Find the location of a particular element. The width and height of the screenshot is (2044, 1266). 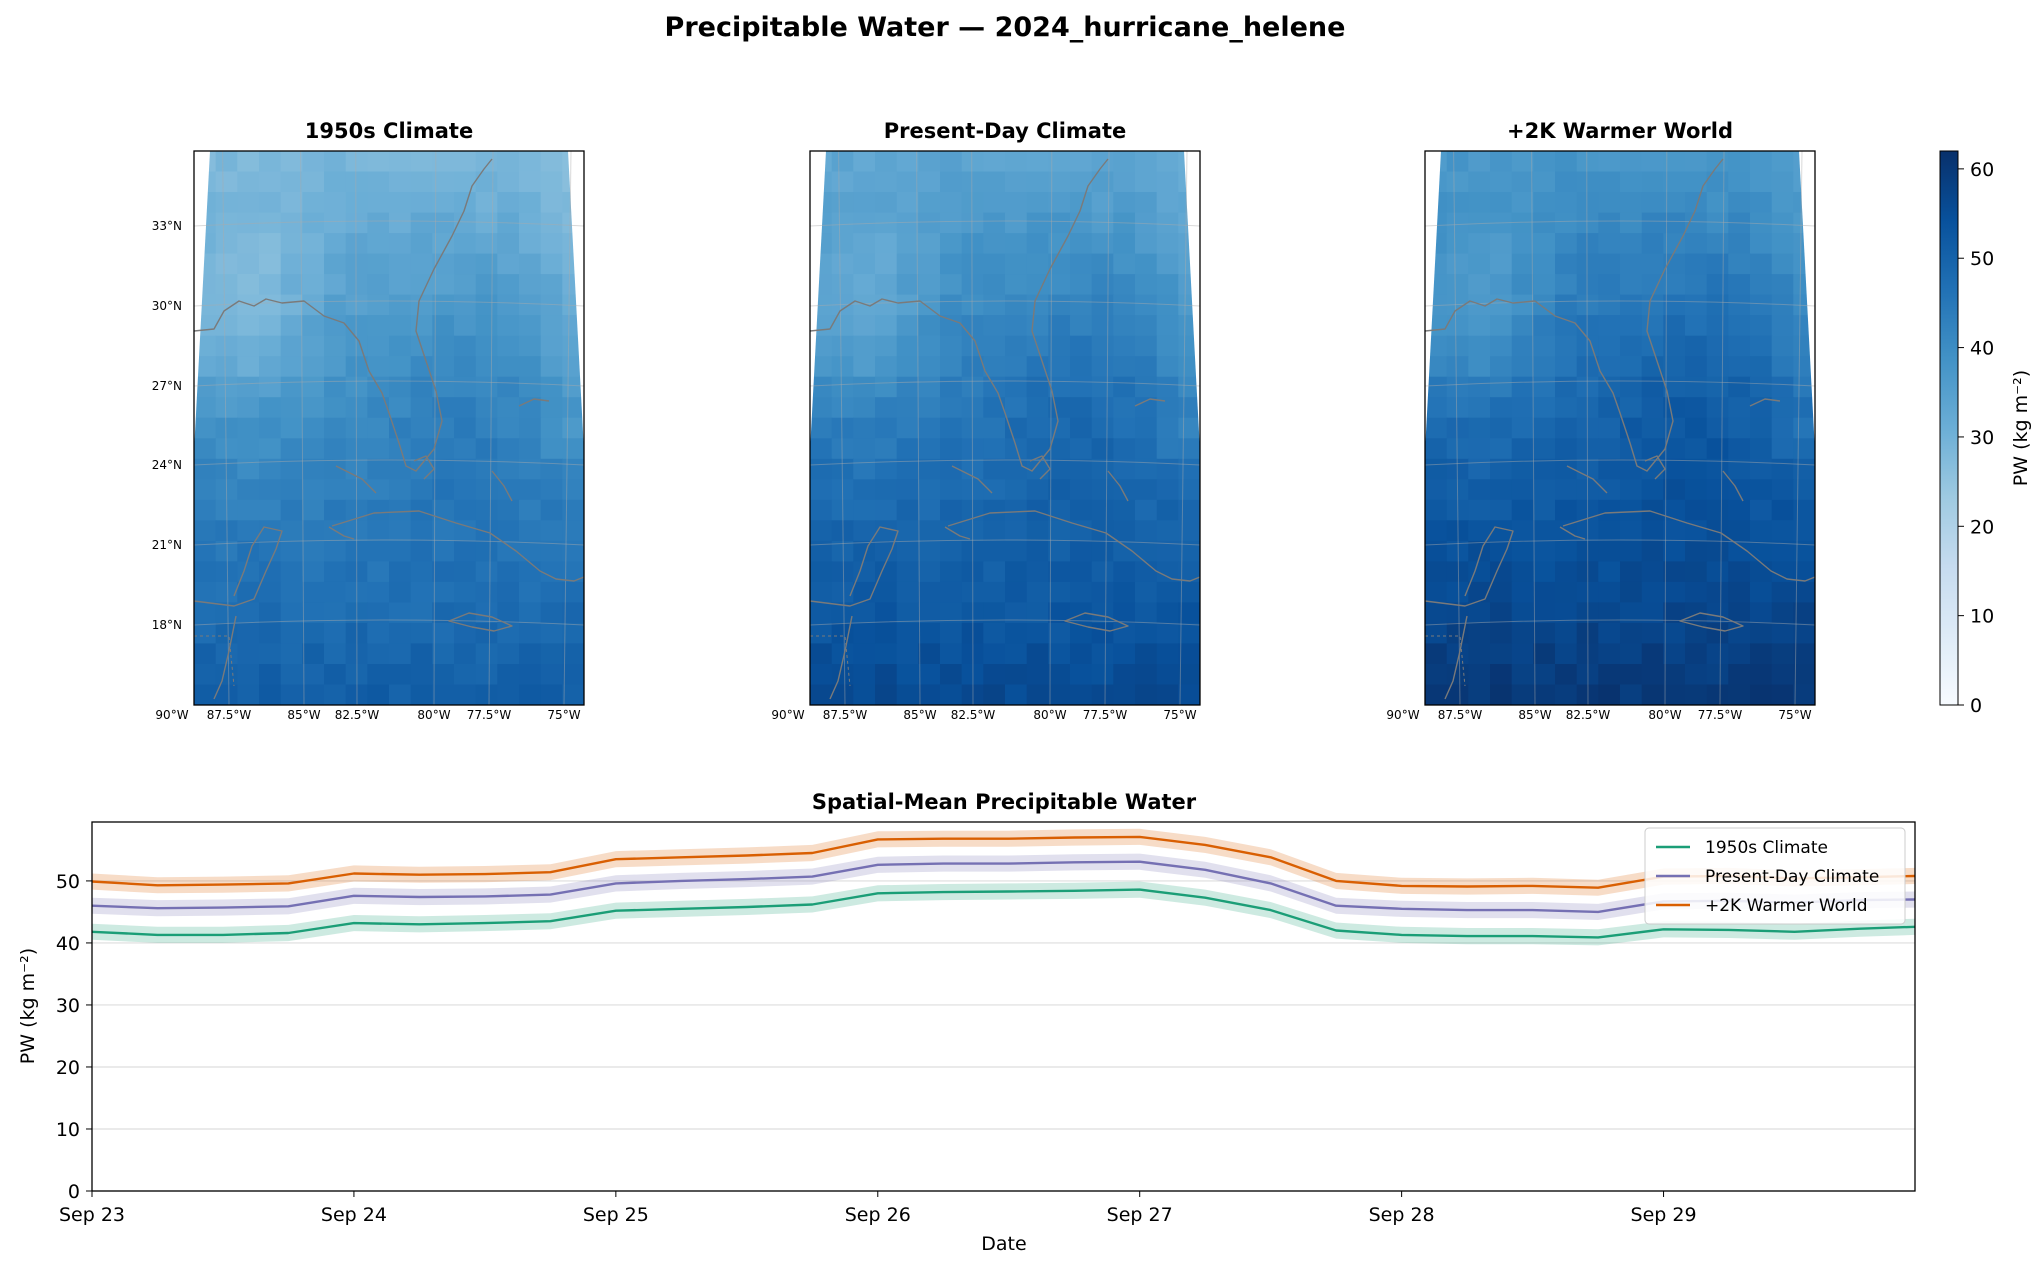

map-panel-present-day: Present-Day Climate is located at coordinates (1005, 412).